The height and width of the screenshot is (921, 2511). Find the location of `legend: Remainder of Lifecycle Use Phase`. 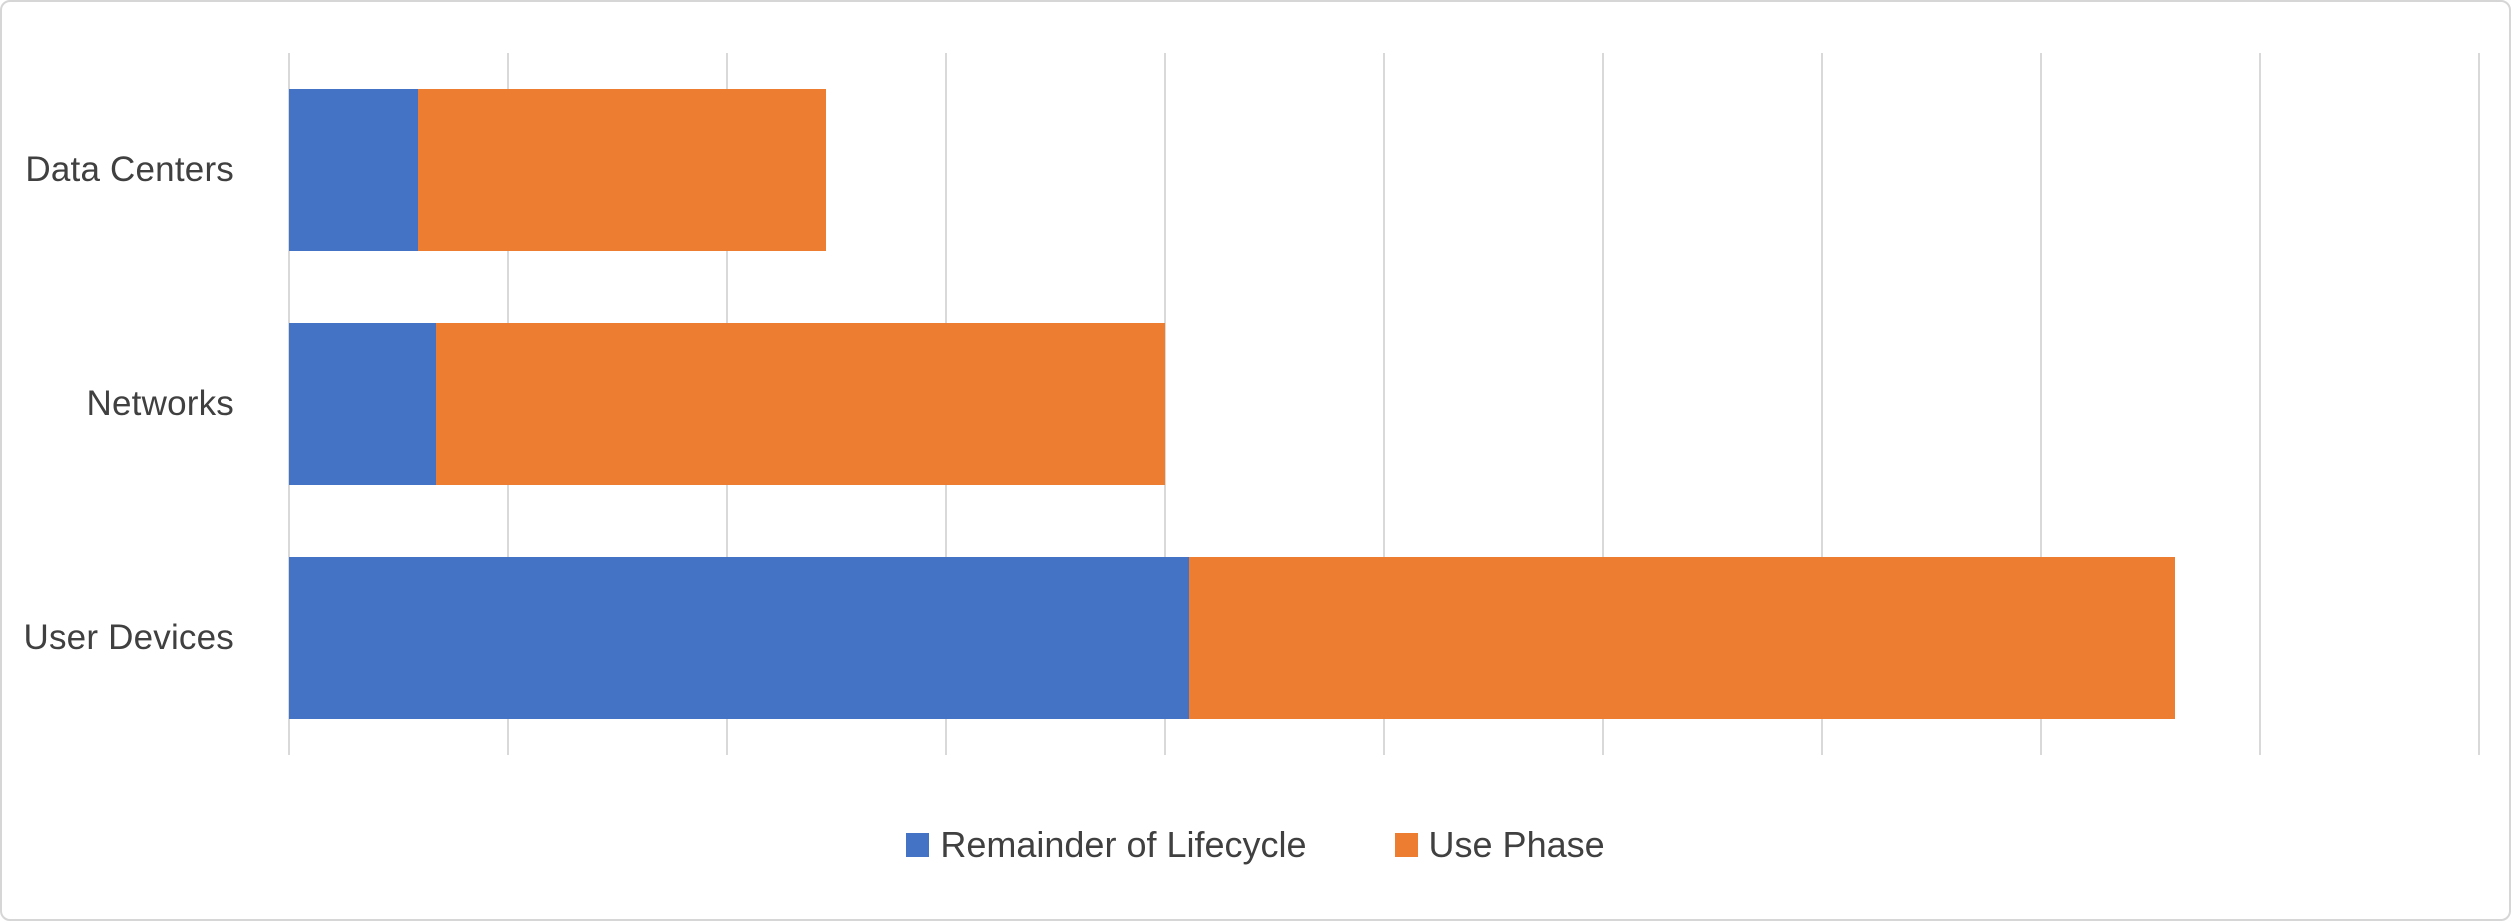

legend: Remainder of Lifecycle Use Phase is located at coordinates (1255, 845).